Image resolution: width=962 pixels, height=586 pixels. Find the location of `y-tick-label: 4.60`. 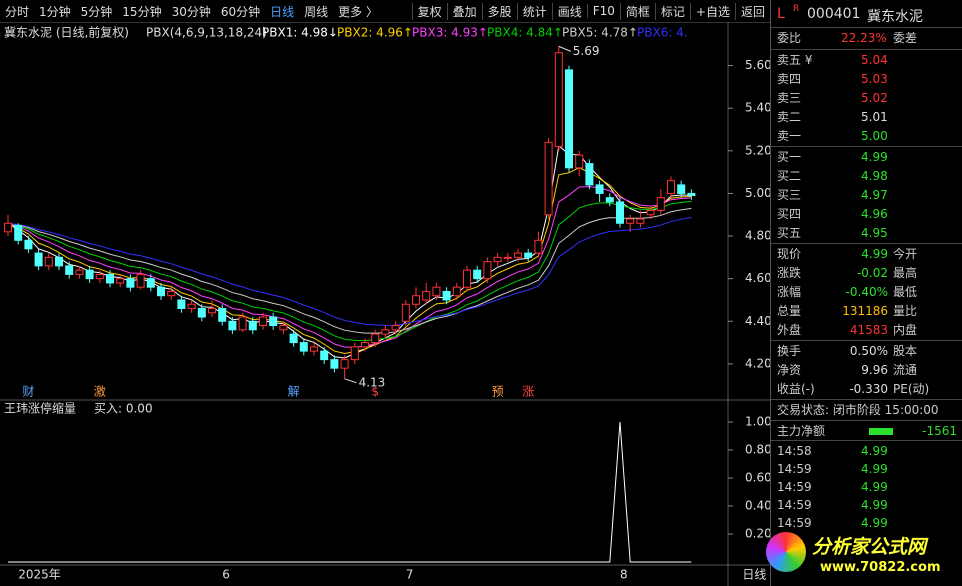

y-tick-label: 4.60 is located at coordinates (757, 278).